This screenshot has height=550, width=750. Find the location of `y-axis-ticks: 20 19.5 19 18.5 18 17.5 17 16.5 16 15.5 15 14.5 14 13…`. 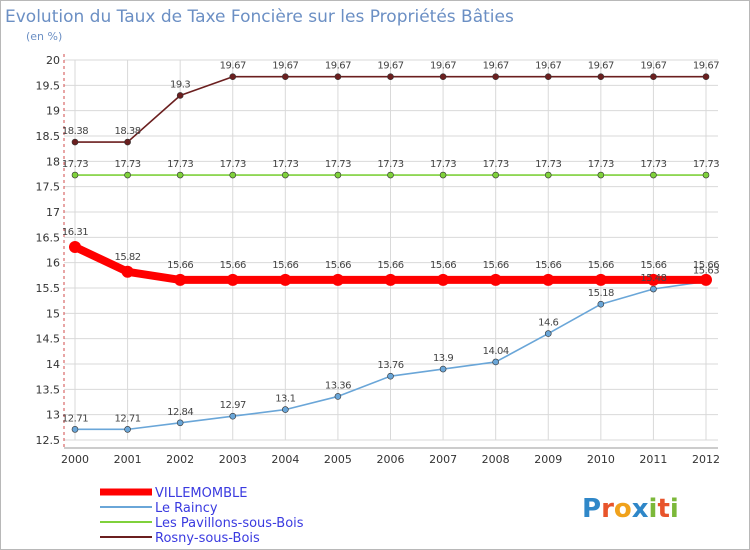

y-axis-ticks: 20 19.5 19 18.5 18 17.5 17 16.5 16 15.5 15 14.5 14 13… is located at coordinates (48, 250).